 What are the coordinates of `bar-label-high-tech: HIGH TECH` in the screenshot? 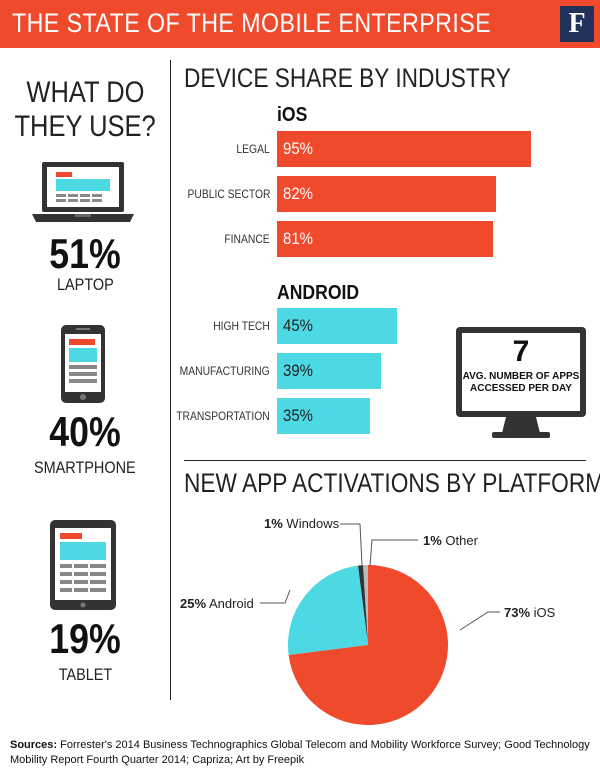 It's located at (241, 326).